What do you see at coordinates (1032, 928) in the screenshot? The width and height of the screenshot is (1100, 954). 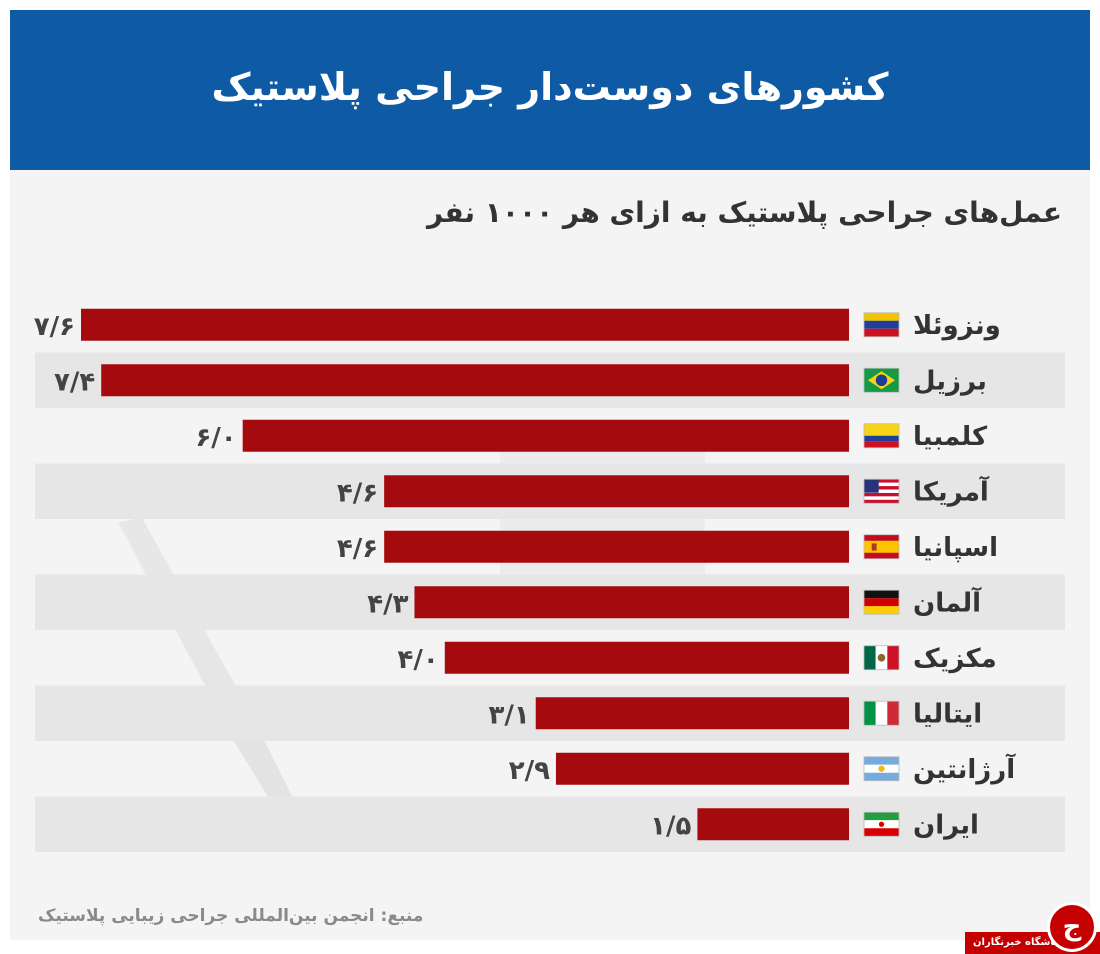 I see `brand-badge: باشگاه خبرنگاران ج` at bounding box center [1032, 928].